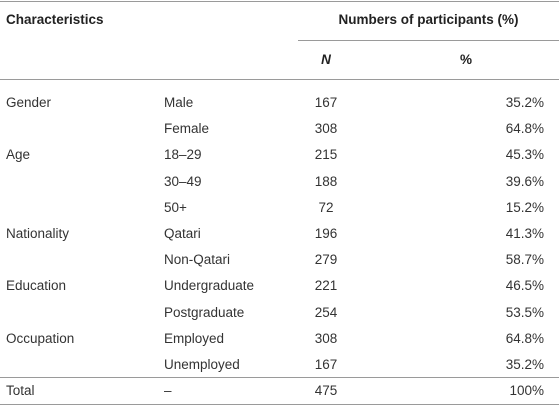 The image size is (559, 420). Describe the element at coordinates (204, 312) in the screenshot. I see `row-label: Postgraduate` at that location.